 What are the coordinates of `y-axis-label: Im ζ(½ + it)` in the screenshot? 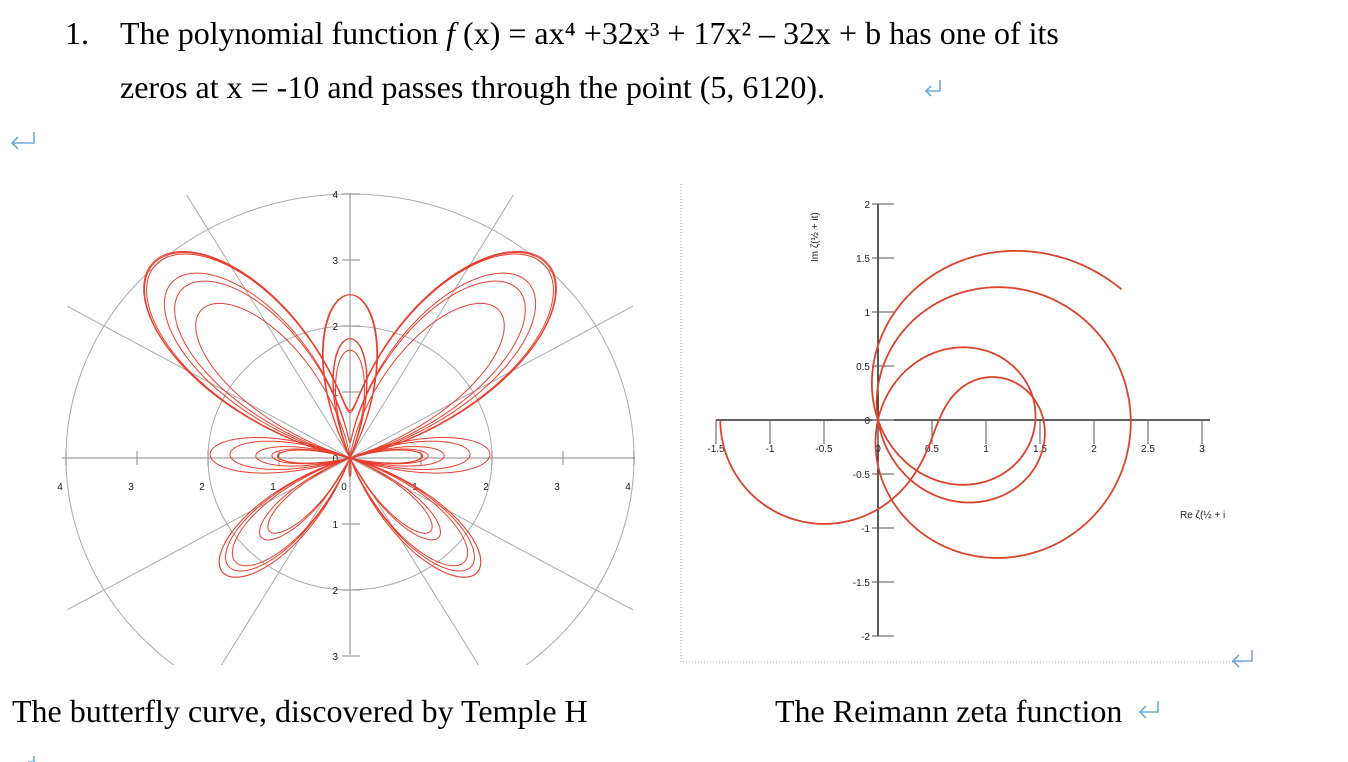 It's located at (815, 237).